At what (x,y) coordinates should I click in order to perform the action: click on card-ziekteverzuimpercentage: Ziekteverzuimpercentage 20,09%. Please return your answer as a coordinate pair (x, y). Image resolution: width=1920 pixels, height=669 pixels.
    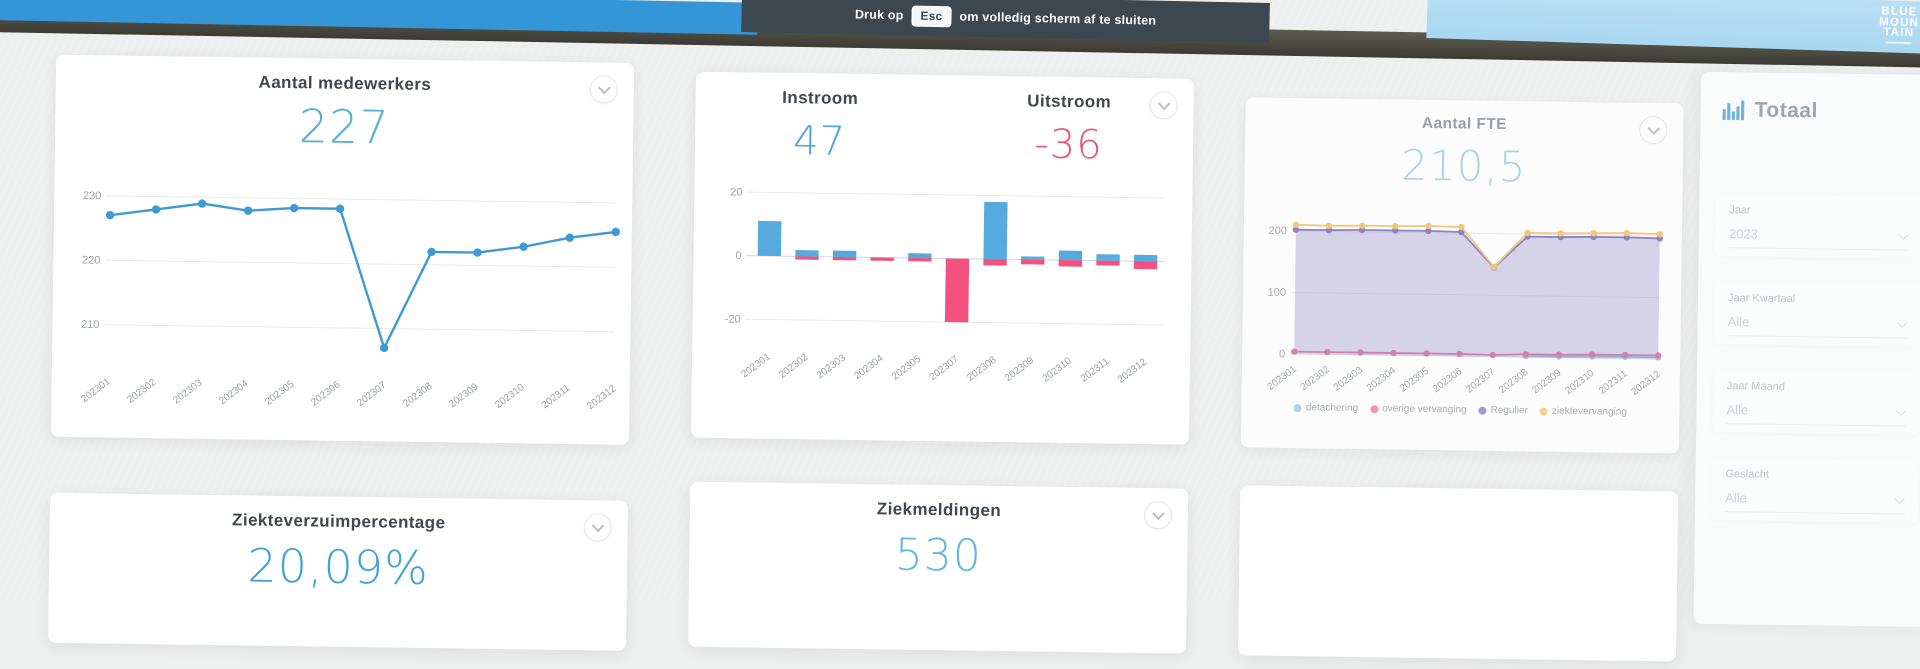
    Looking at the image, I should click on (338, 571).